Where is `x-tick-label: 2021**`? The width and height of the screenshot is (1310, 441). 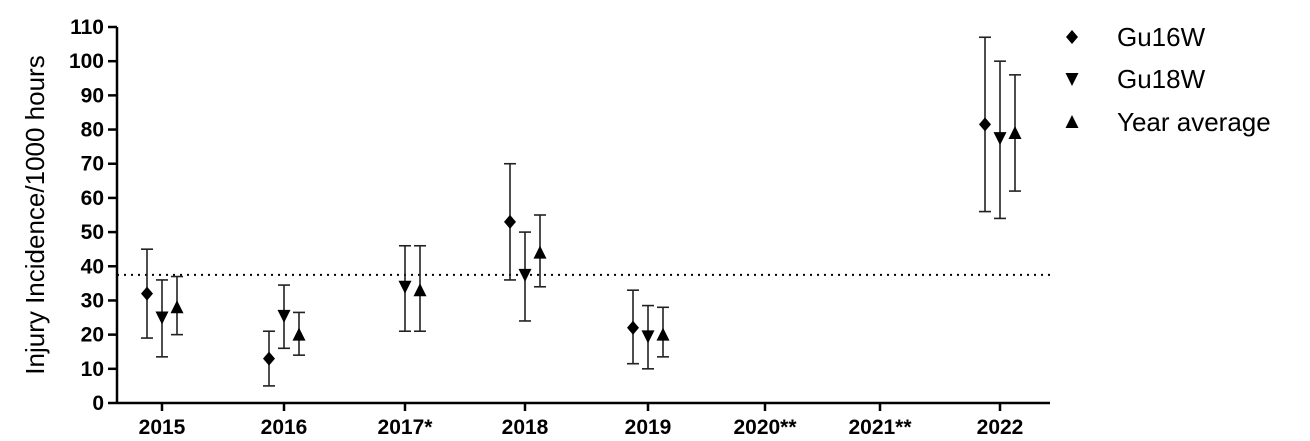 x-tick-label: 2021** is located at coordinates (880, 427).